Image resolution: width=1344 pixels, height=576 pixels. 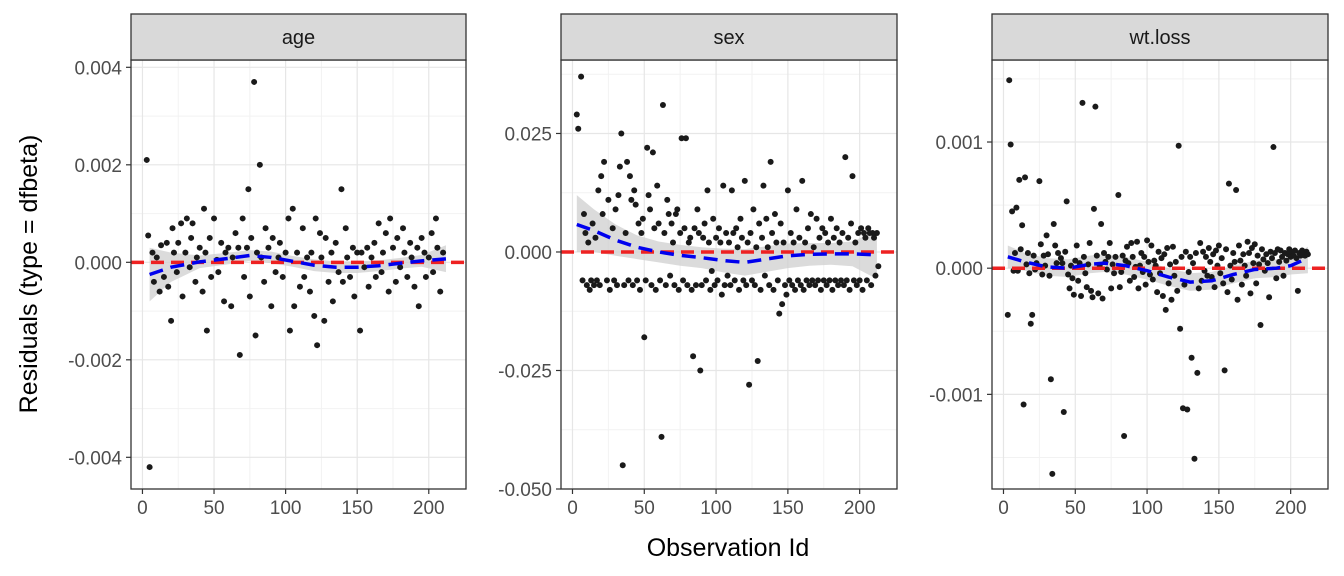 I want to click on x-tick-label: 50, so click(x=644, y=508).